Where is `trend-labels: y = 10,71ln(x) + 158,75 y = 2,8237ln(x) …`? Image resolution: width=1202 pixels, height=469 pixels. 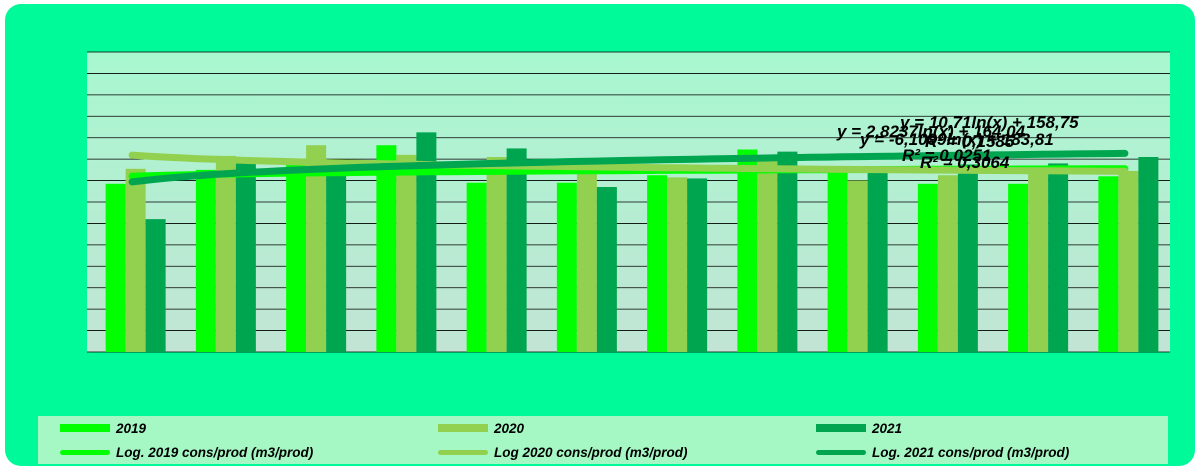
trend-labels: y = 10,71ln(x) + 158,75 y = 2,8237ln(x) … is located at coordinates (957, 142).